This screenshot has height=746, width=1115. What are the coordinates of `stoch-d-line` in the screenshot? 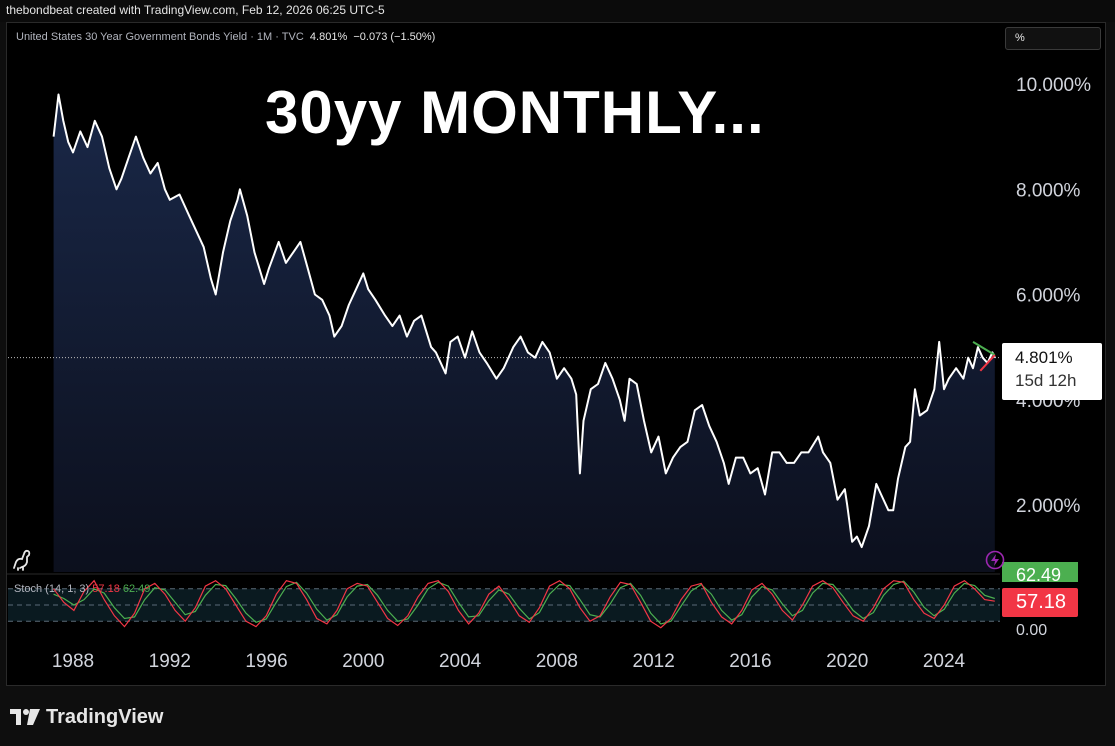 It's located at (524, 602).